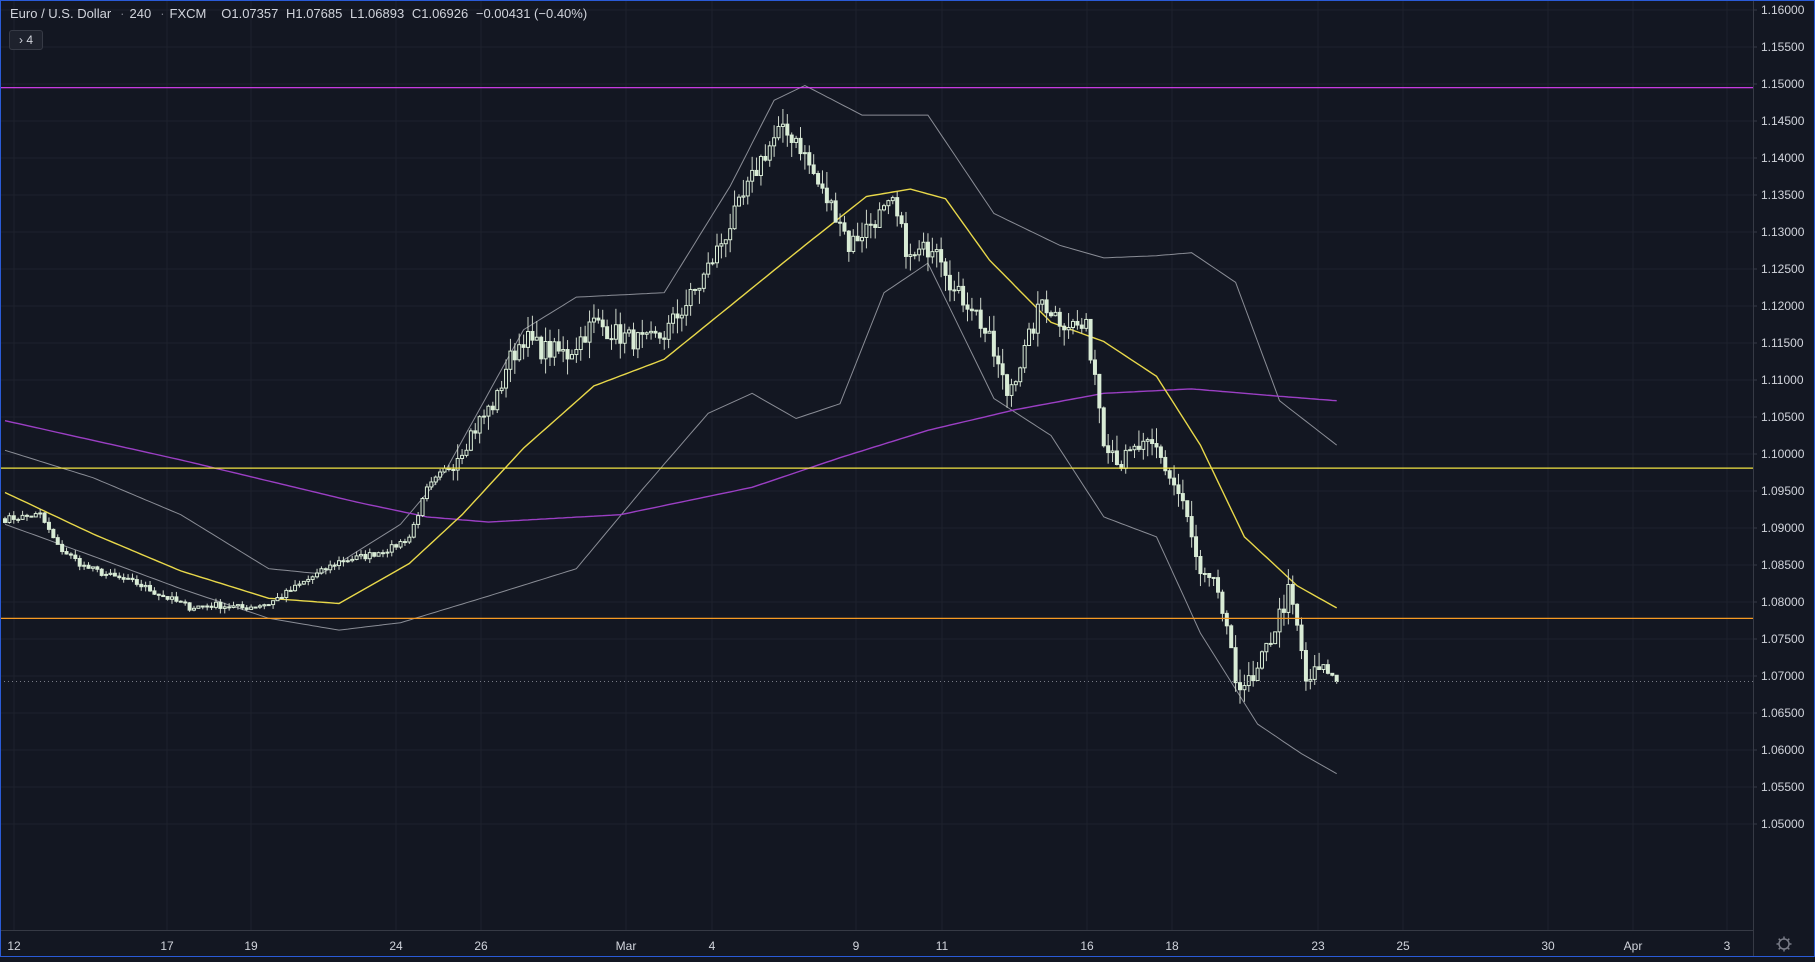 Image resolution: width=1815 pixels, height=962 pixels. I want to click on change-value: −0.00431 (−0.40%), so click(531, 13).